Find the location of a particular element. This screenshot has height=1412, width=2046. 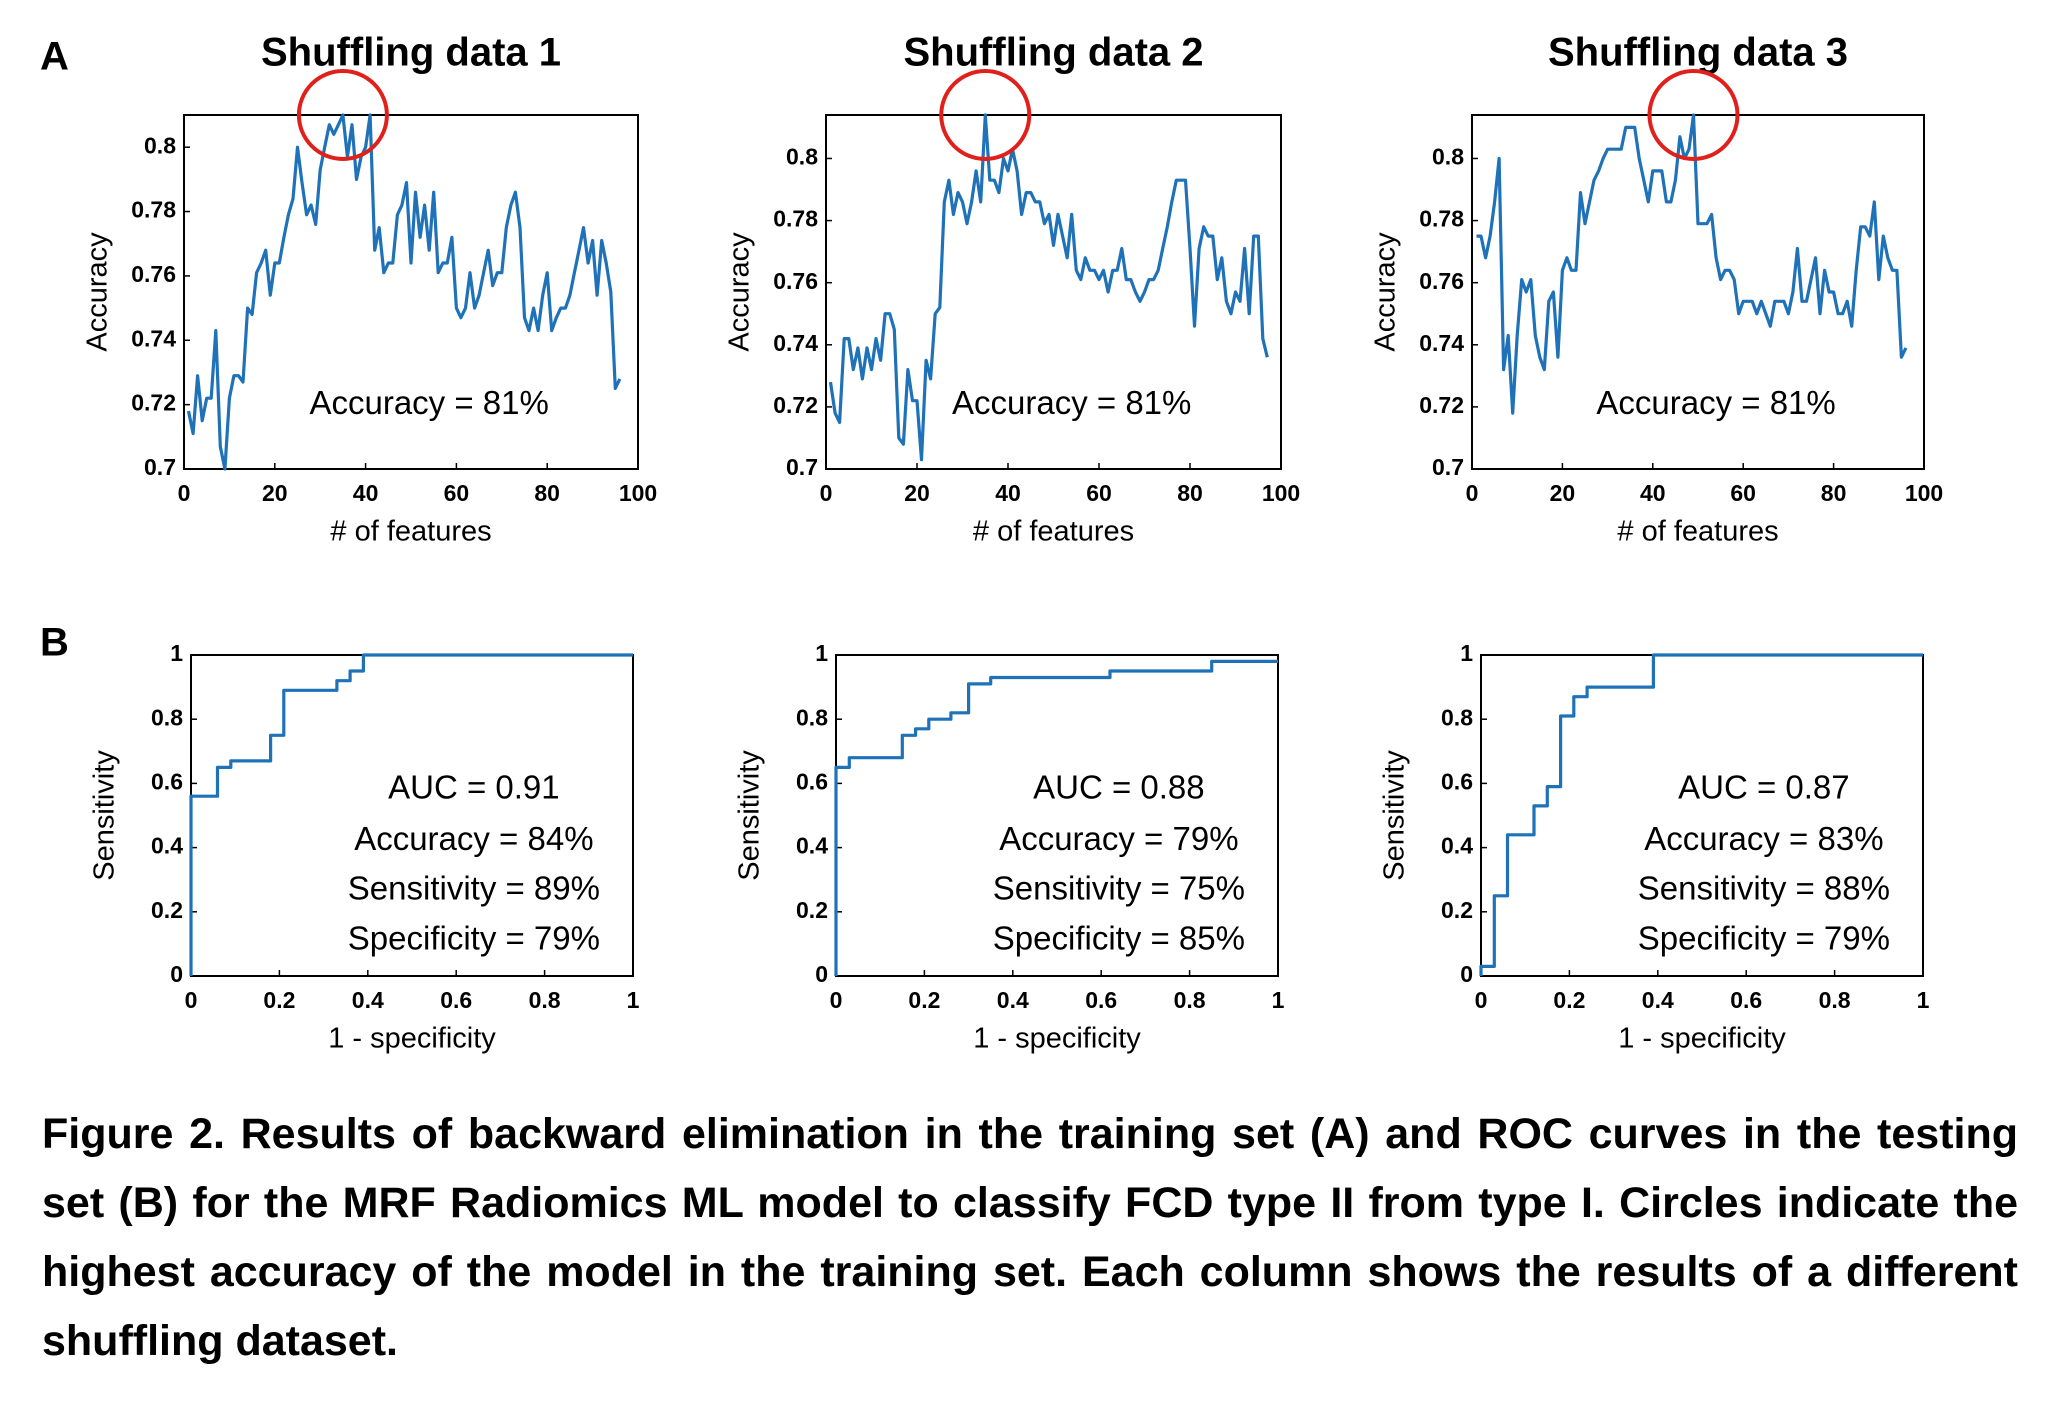

panel-label: A is located at coordinates (54, 57).